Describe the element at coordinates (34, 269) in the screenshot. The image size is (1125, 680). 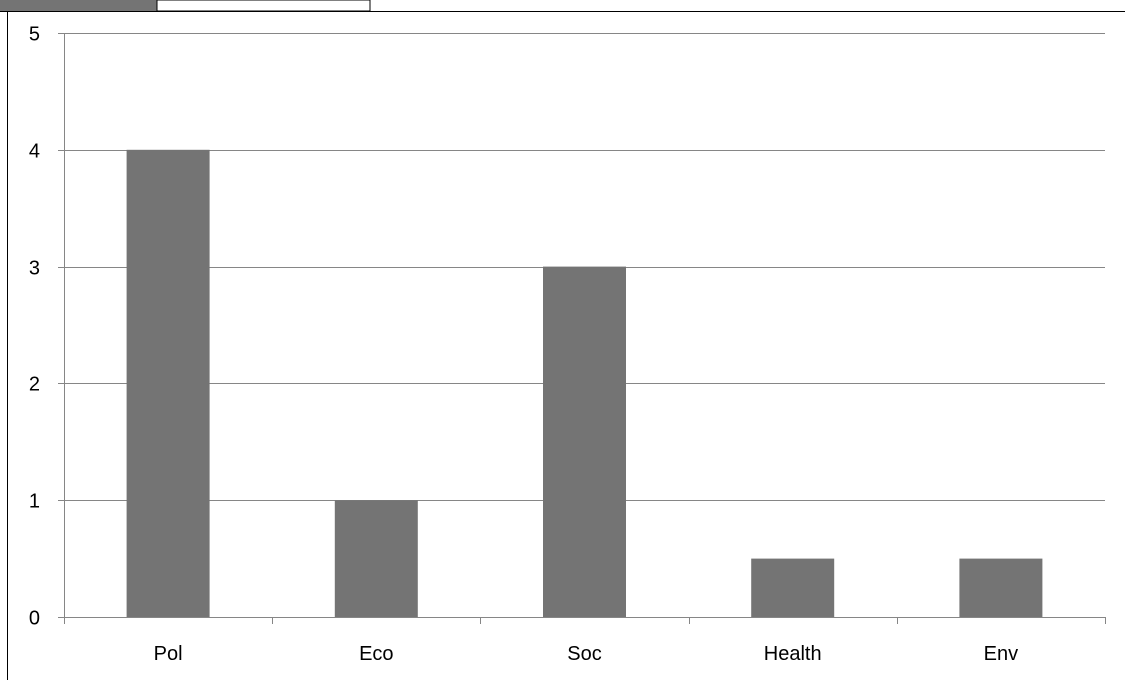
I see `y-tick-label: 3` at that location.